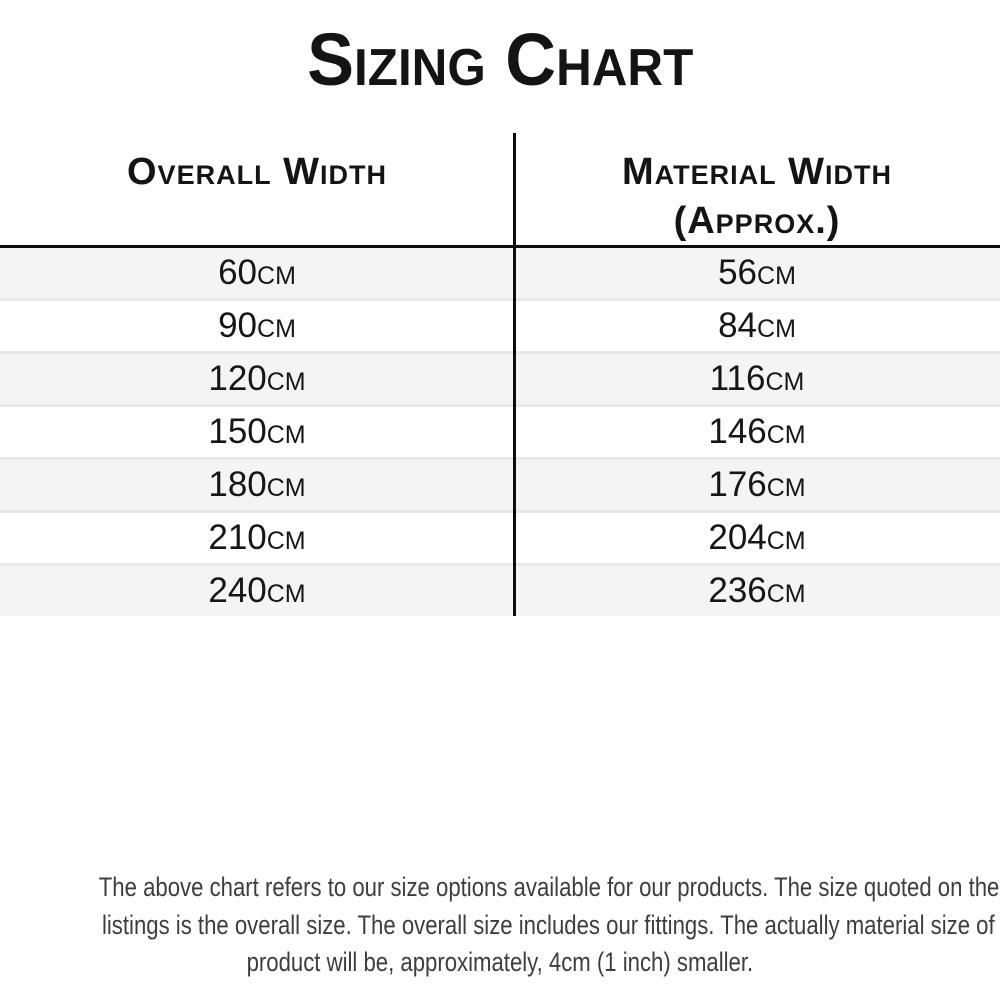  I want to click on material-cell: 204cm, so click(757, 537).